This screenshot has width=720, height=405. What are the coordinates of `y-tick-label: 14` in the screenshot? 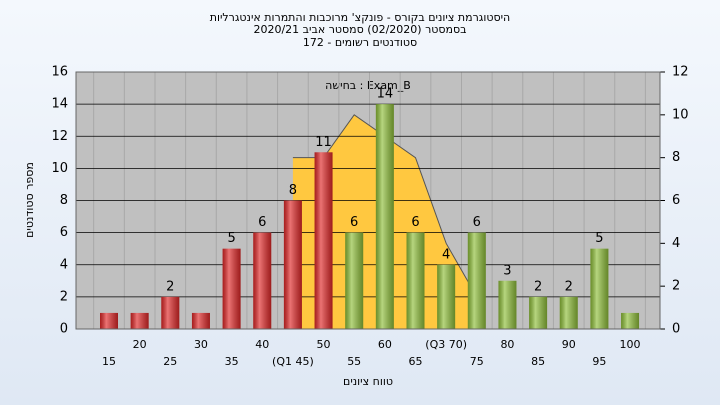 It's located at (59, 104).